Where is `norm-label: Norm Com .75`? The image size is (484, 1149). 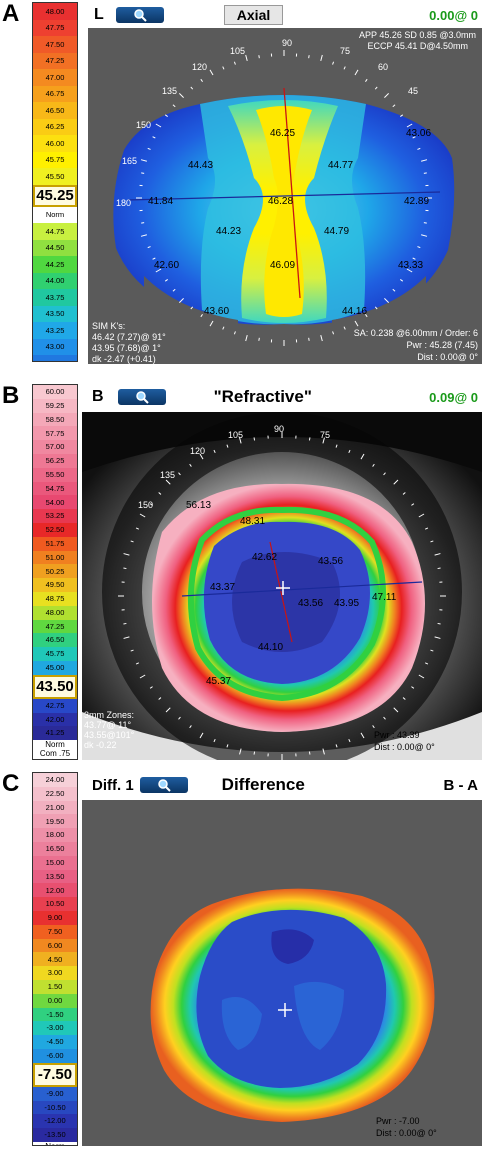 norm-label: Norm Com .75 is located at coordinates (55, 749).